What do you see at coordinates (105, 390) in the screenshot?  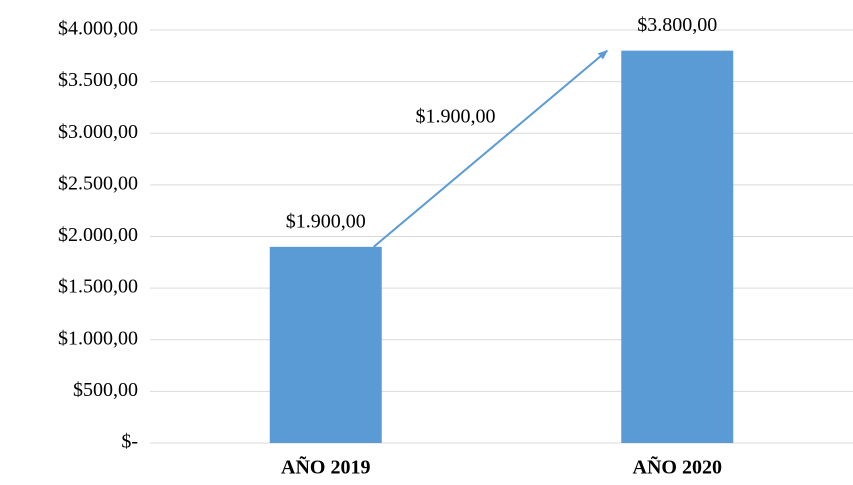 I see `y-tick-label: $500,00` at bounding box center [105, 390].